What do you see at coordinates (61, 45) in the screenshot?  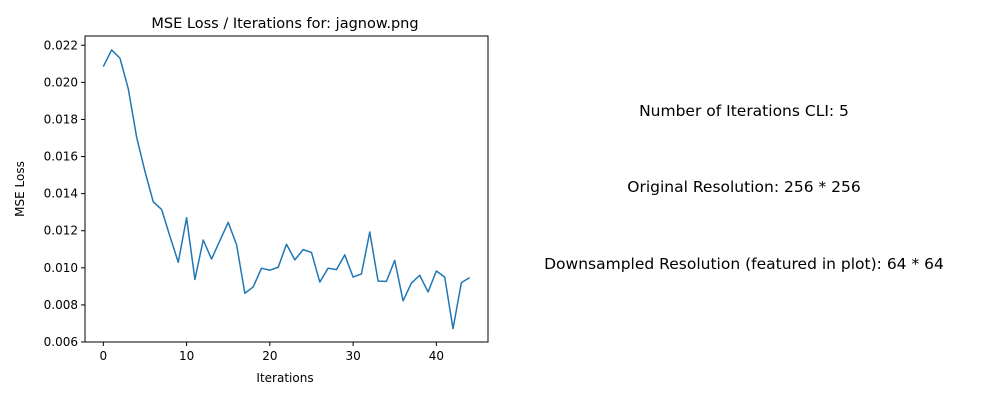 I see `y-tick-label: 0.022` at bounding box center [61, 45].